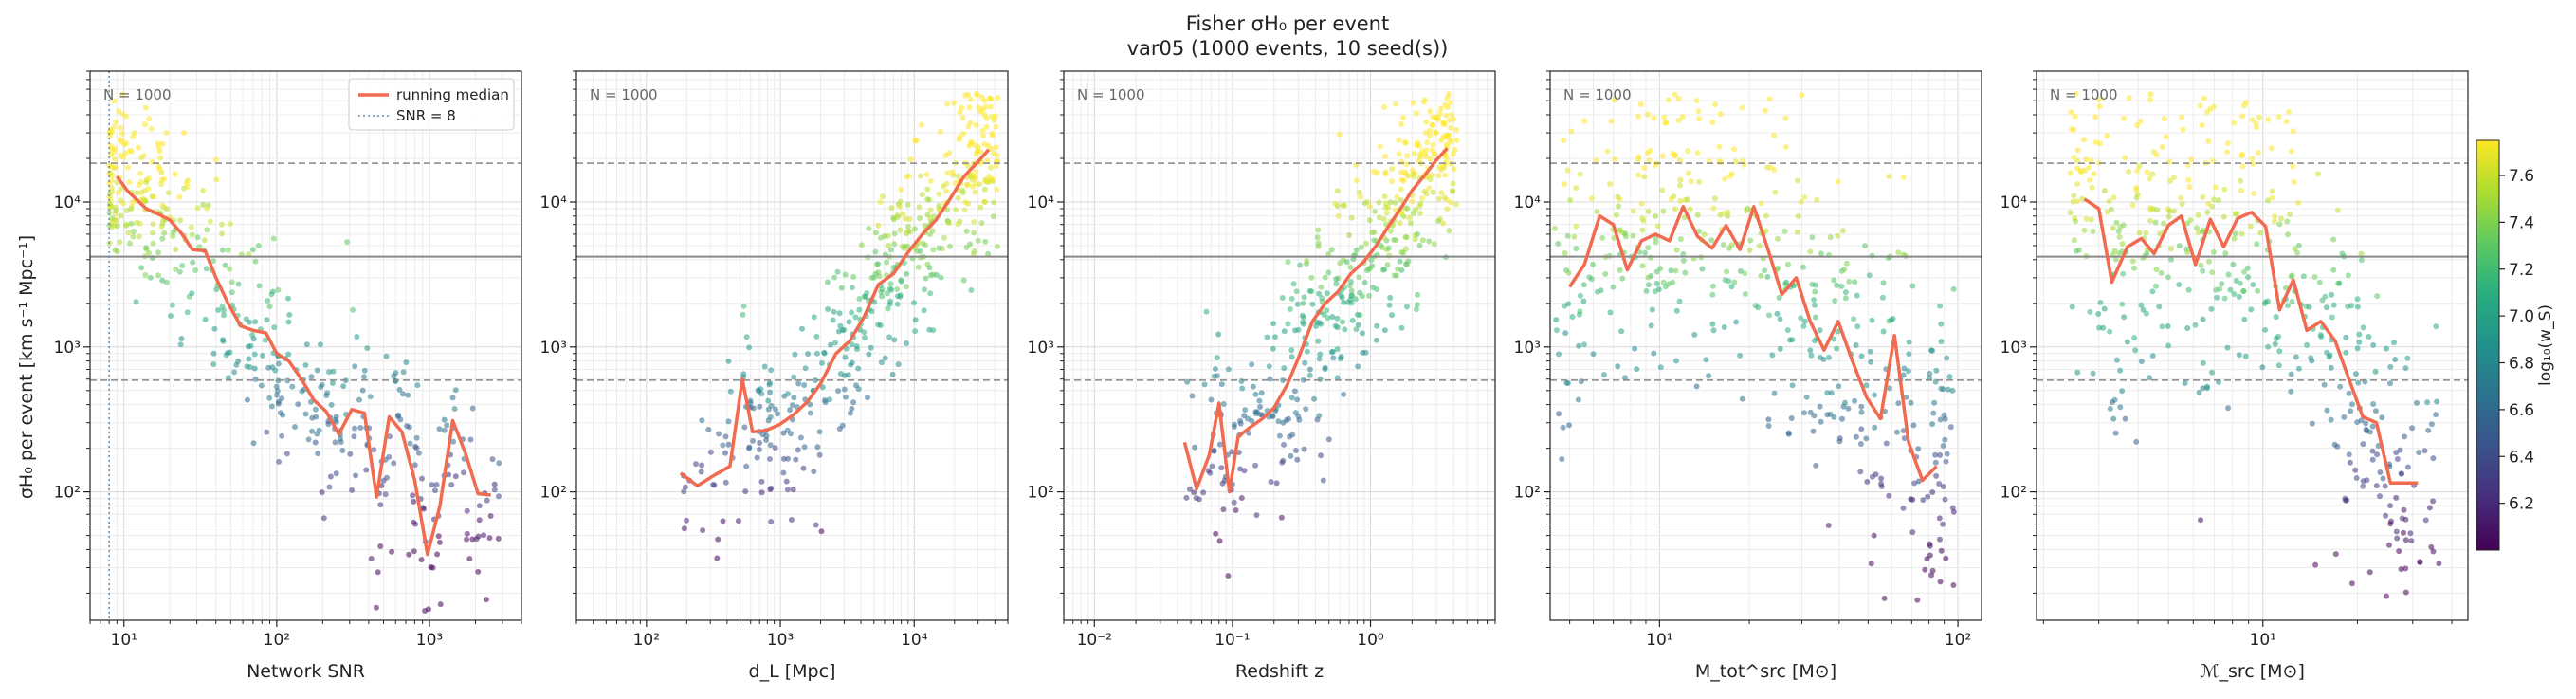  Describe the element at coordinates (1232, 640) in the screenshot. I see `x-tick-label: 10⁻¹` at that location.